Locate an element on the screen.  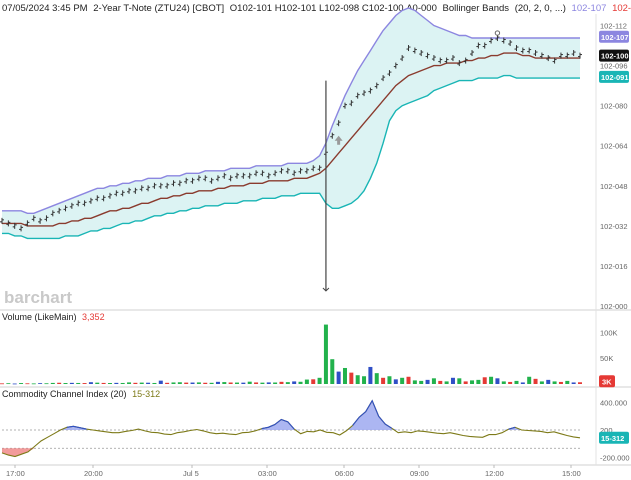
volume-axis: 100K 50K 3K is located at coordinates (608, 358).